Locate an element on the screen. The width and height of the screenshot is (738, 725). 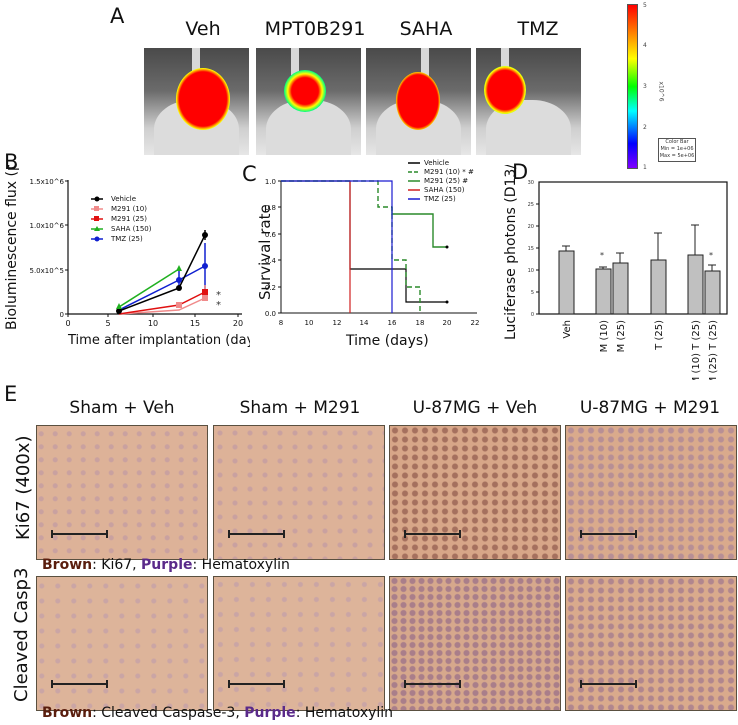
panel-b-letter: B is located at coordinates (11, 162).